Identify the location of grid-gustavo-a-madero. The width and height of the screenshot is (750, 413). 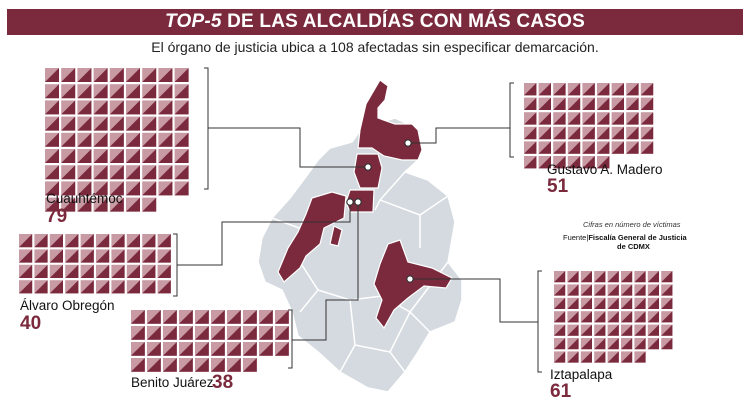
(589, 126).